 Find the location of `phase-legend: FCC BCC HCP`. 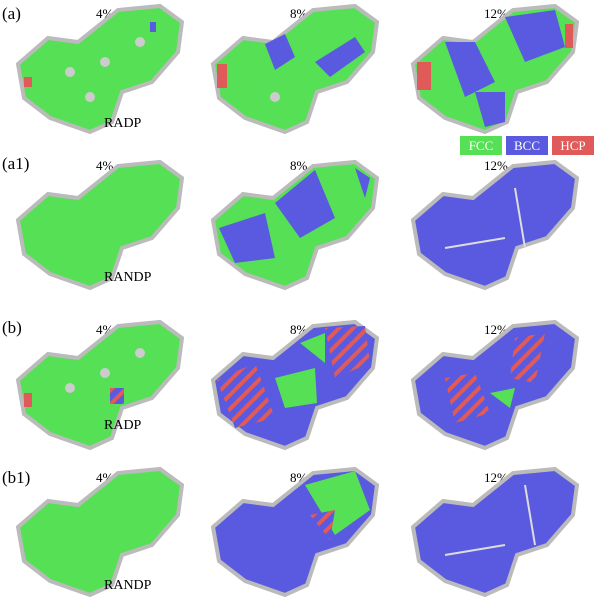

phase-legend: FCC BCC HCP is located at coordinates (527, 145).